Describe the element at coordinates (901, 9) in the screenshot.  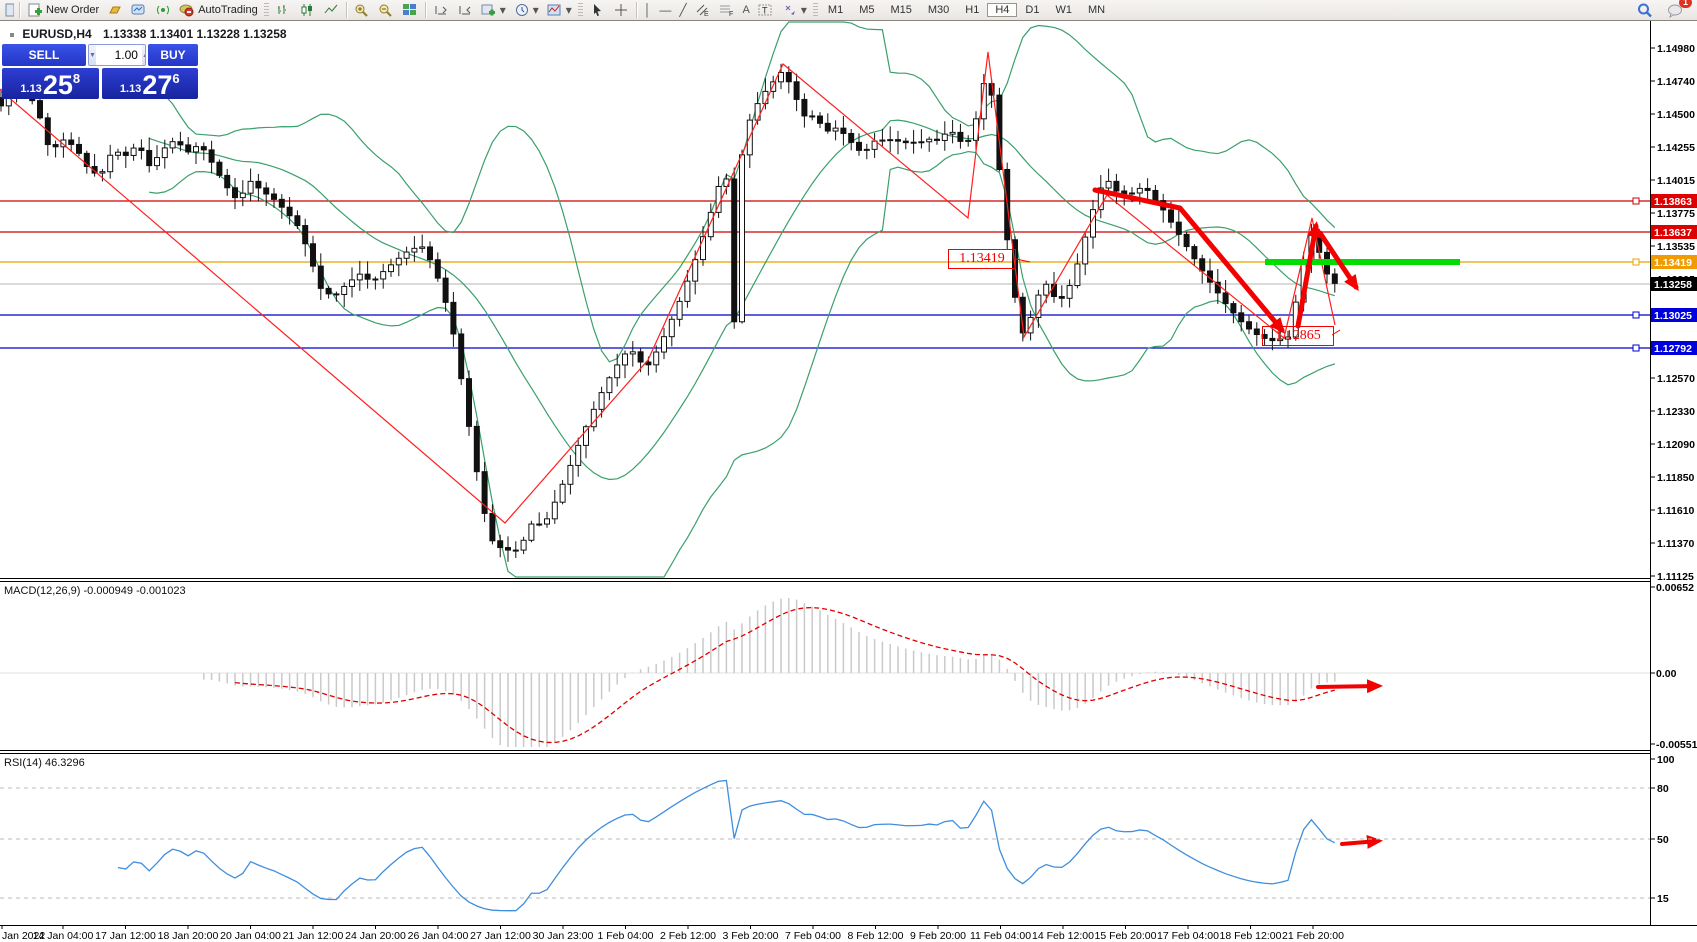
I see `timeframe-m15: M15` at that location.